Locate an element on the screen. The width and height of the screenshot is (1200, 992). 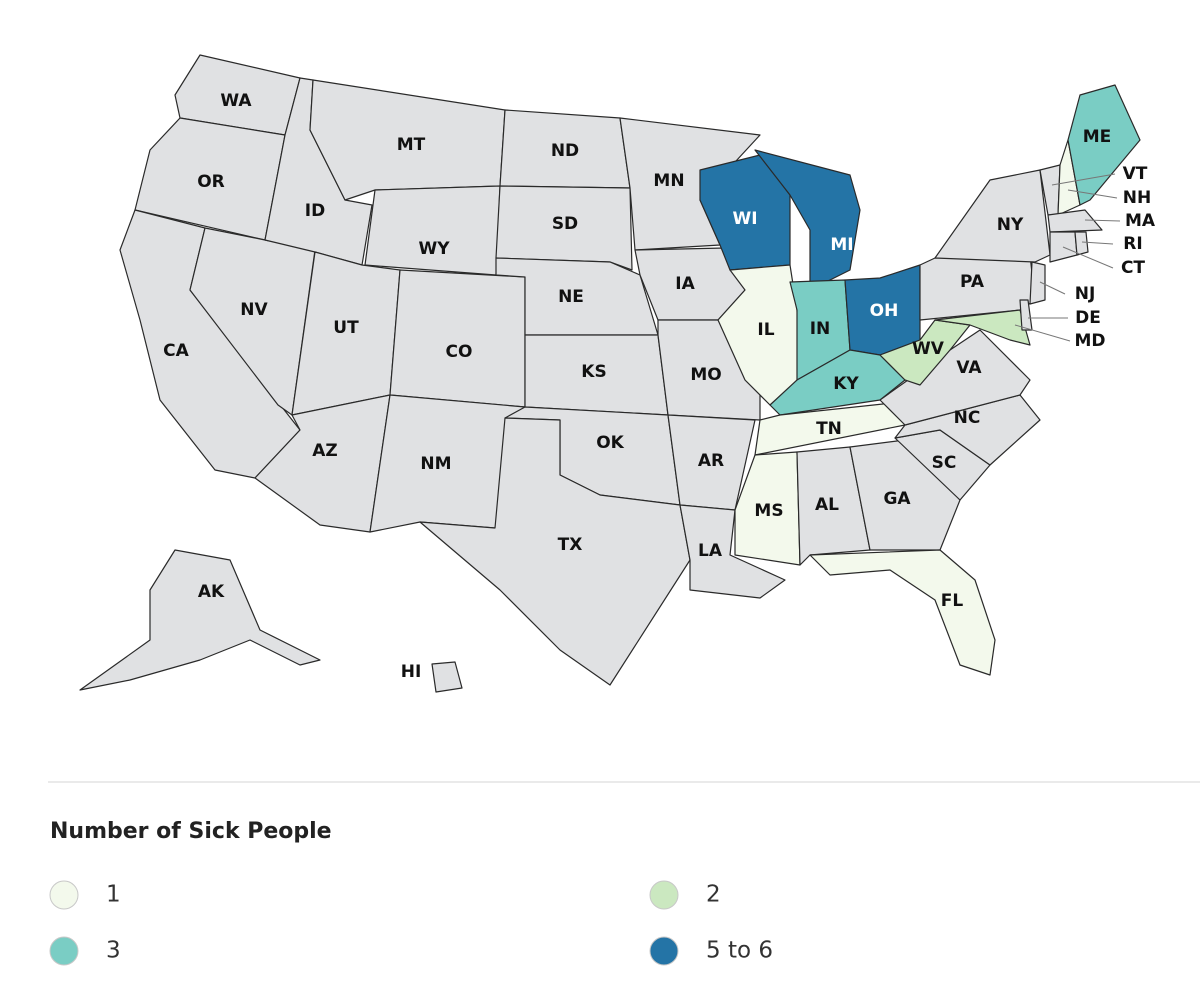
state-label: WA is located at coordinates (236, 101).